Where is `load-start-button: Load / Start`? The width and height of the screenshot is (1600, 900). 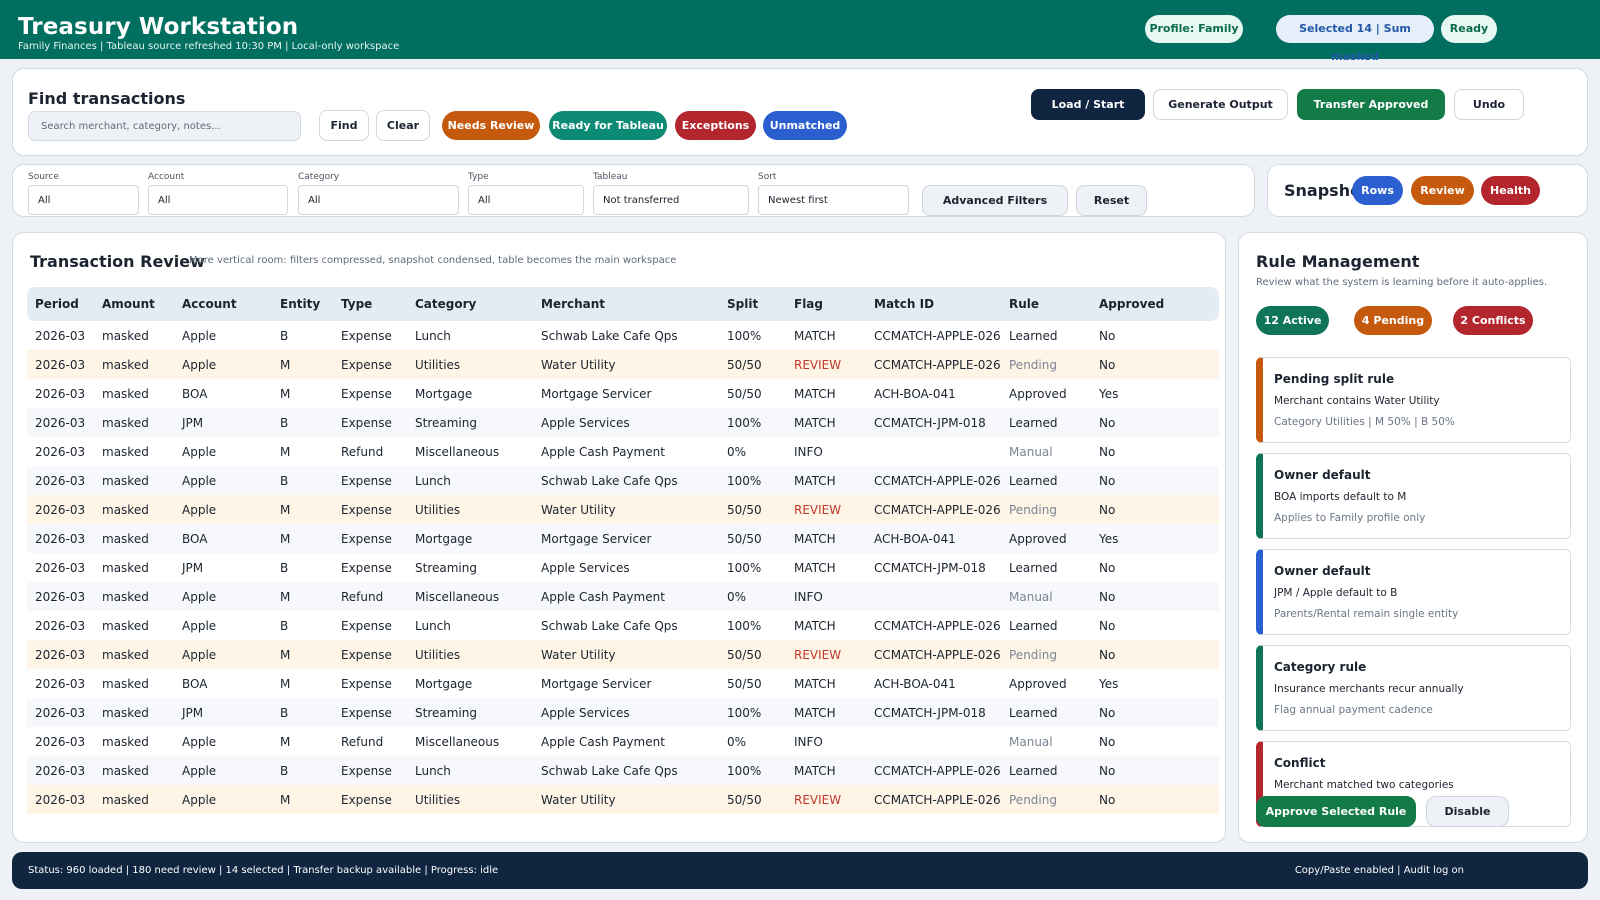 load-start-button: Load / Start is located at coordinates (1088, 104).